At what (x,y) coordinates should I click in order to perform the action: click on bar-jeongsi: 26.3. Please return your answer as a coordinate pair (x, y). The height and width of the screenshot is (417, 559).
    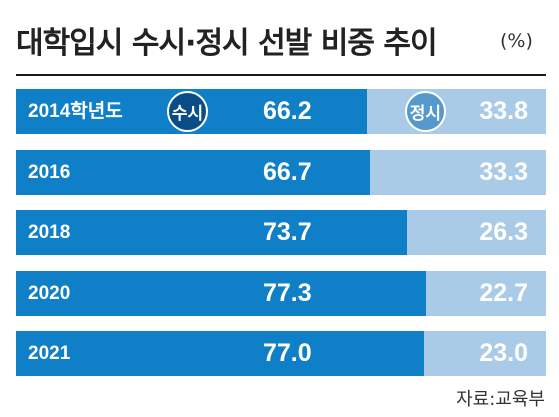
    Looking at the image, I should click on (476, 232).